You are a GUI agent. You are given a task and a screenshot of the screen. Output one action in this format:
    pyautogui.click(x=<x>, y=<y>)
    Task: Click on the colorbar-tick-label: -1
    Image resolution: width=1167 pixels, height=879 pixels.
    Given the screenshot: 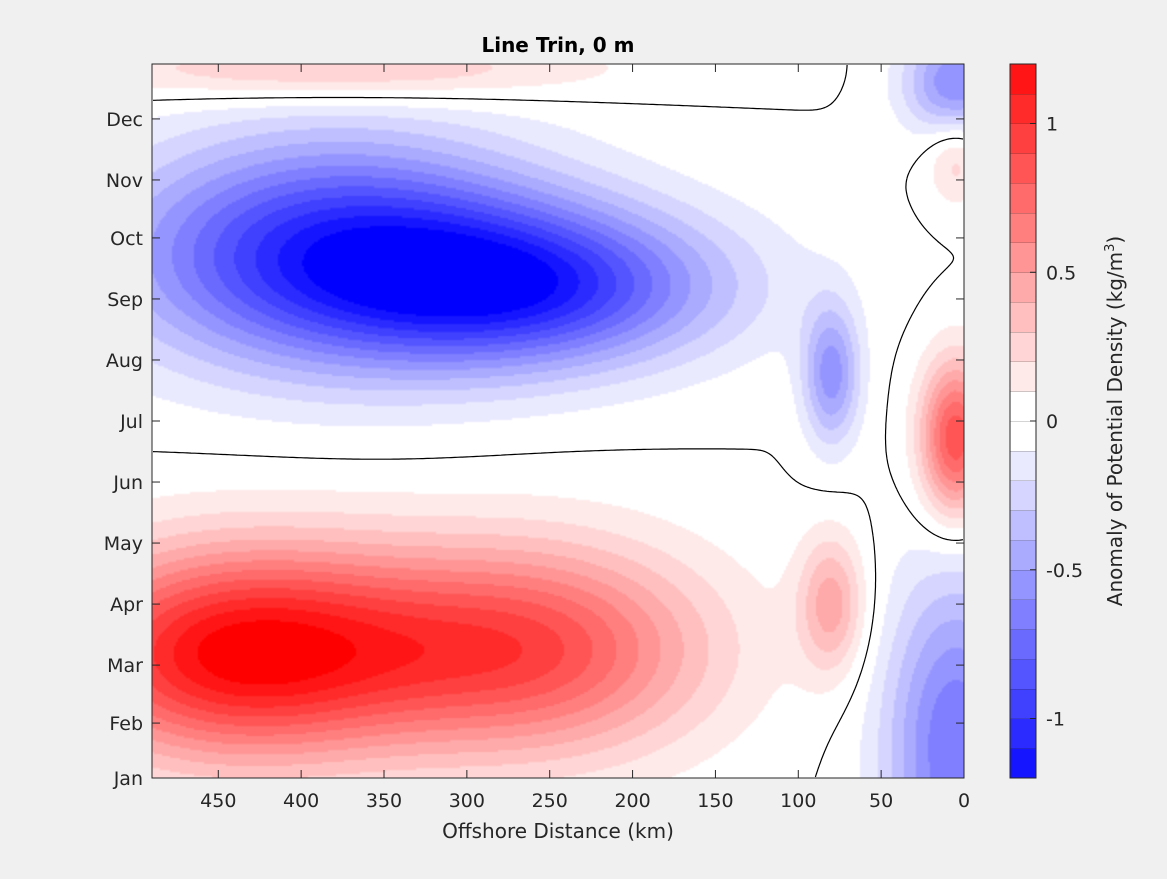 What is the action you would take?
    pyautogui.click(x=1055, y=720)
    